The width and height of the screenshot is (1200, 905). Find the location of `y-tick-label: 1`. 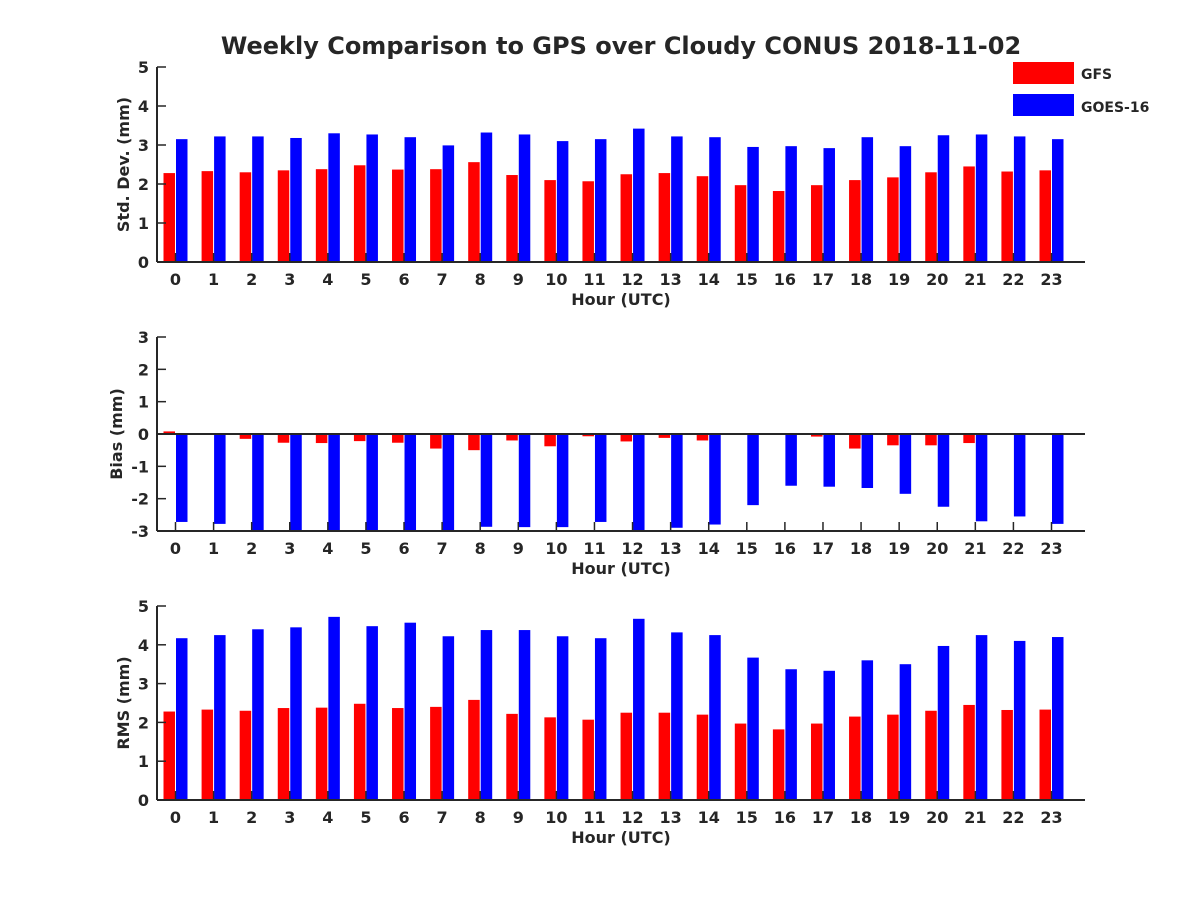

y-tick-label: 1 is located at coordinates (143, 402).